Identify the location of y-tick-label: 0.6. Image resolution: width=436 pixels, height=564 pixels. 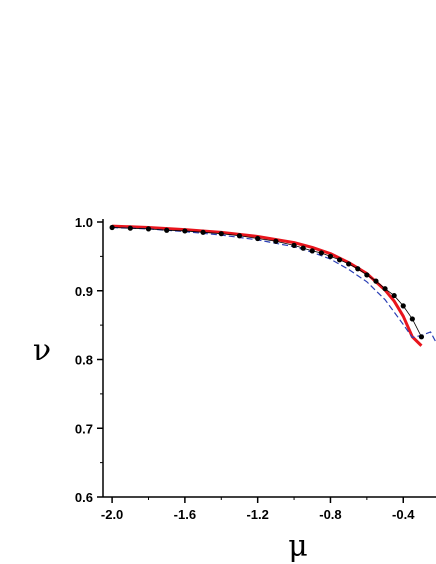
(84, 497).